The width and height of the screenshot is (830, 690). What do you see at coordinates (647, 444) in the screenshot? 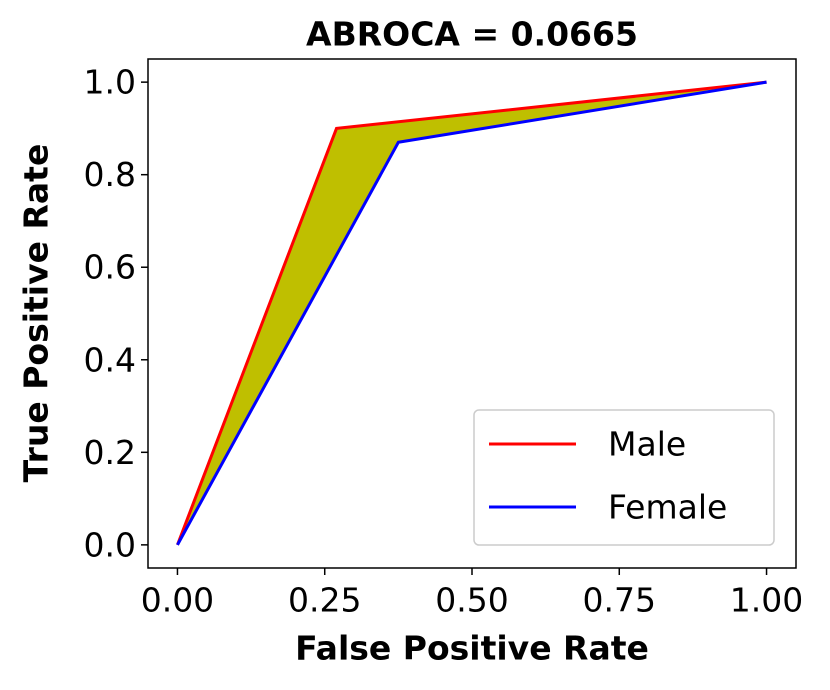
I see `legend-label: Male` at bounding box center [647, 444].